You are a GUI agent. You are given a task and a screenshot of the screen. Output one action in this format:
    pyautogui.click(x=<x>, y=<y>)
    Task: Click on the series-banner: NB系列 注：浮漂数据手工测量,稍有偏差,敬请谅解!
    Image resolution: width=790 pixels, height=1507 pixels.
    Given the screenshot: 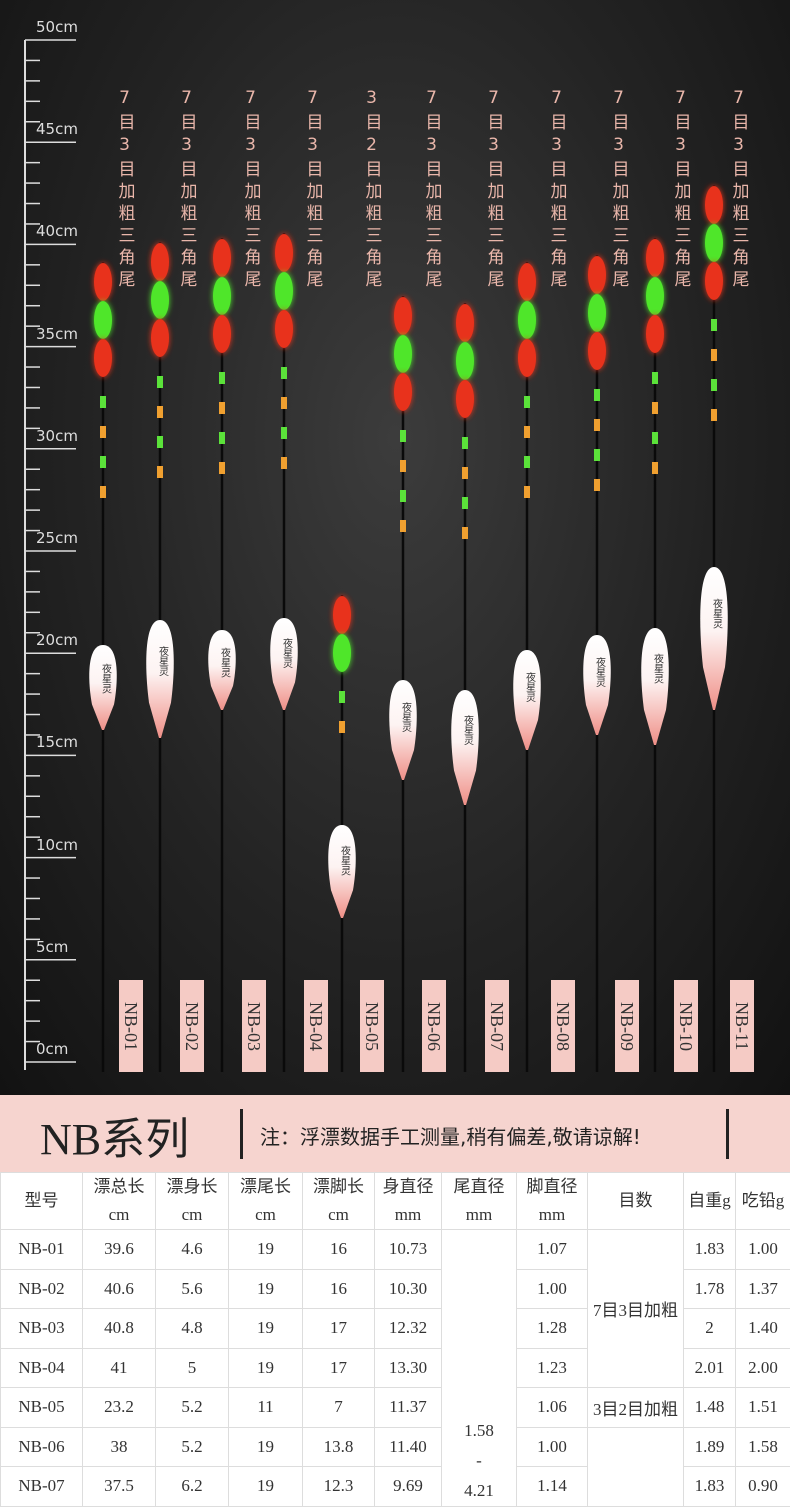 What is the action you would take?
    pyautogui.click(x=395, y=1133)
    